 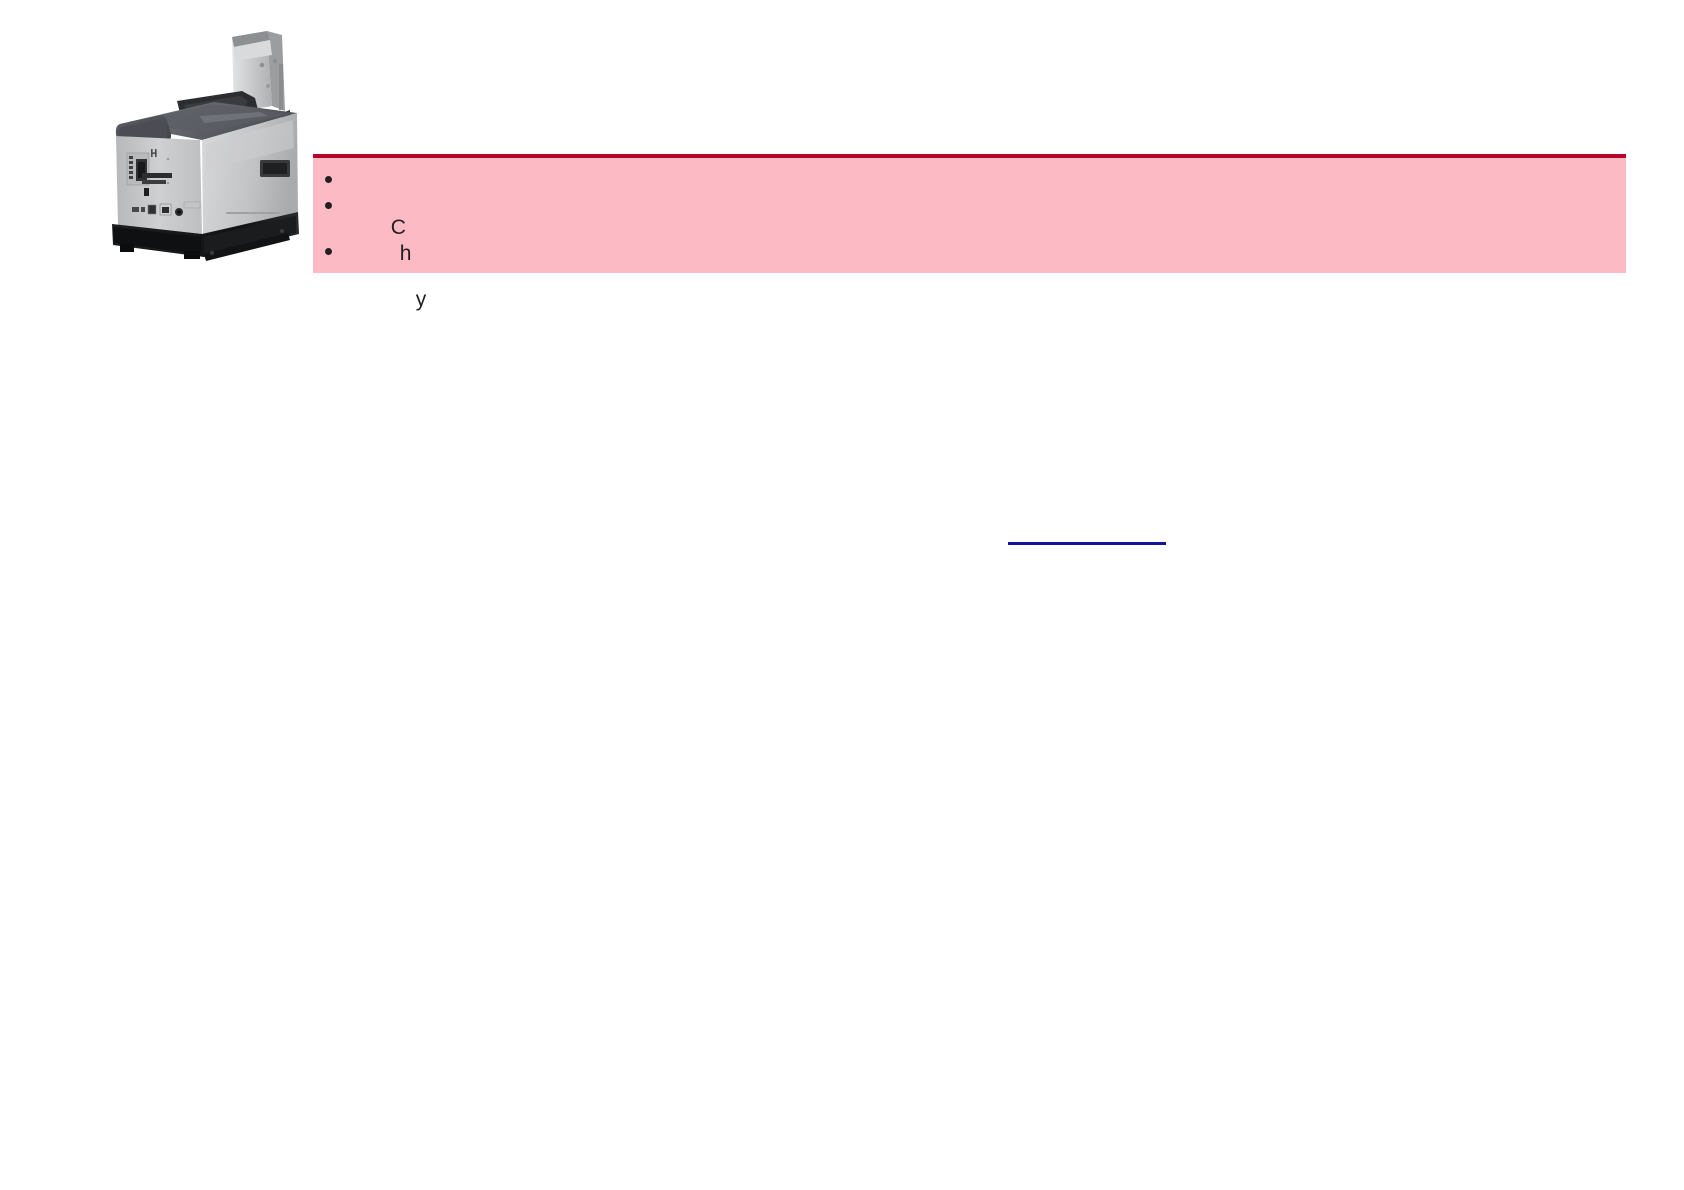 What do you see at coordinates (154, 153) in the screenshot?
I see `panel-marking` at bounding box center [154, 153].